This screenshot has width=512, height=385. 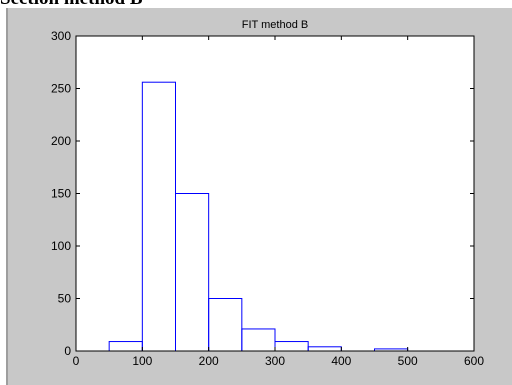 What do you see at coordinates (61, 141) in the screenshot?
I see `y-tick-label-200: 200` at bounding box center [61, 141].